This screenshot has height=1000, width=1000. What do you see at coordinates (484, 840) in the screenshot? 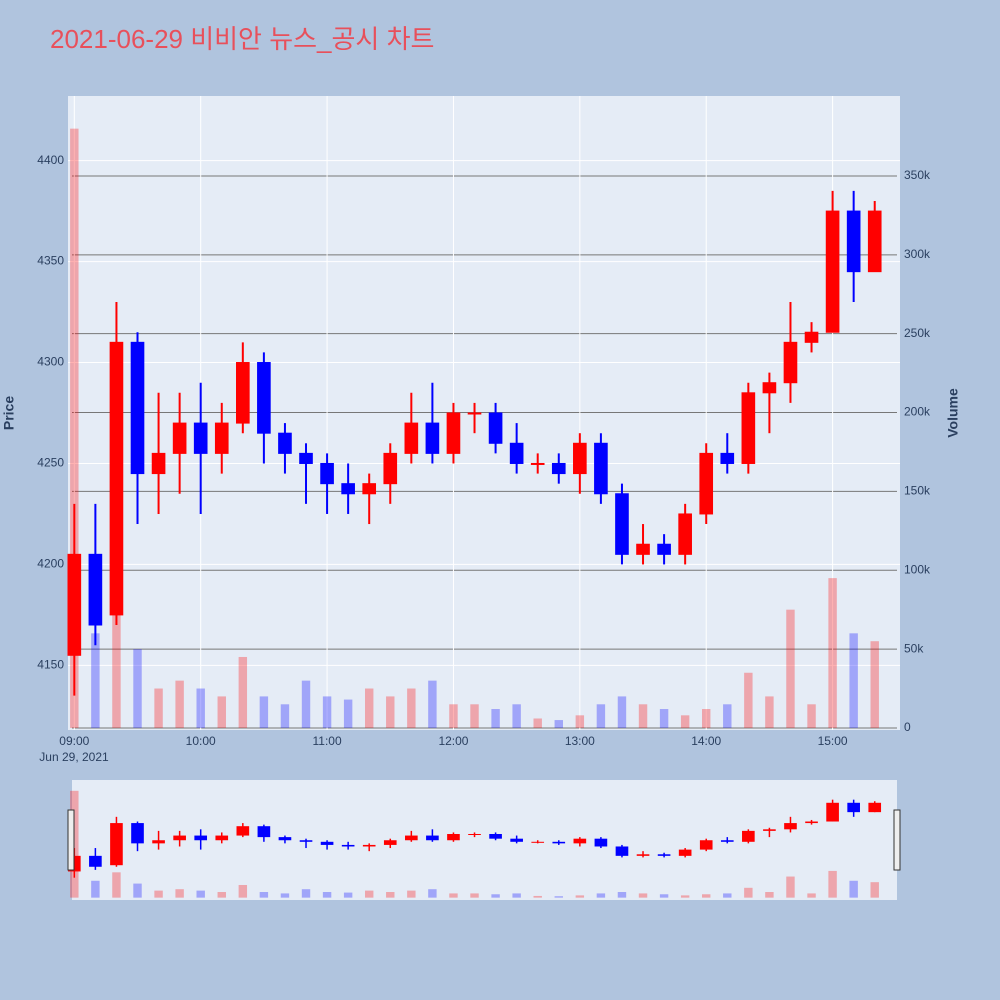
I see `range-slider` at bounding box center [484, 840].